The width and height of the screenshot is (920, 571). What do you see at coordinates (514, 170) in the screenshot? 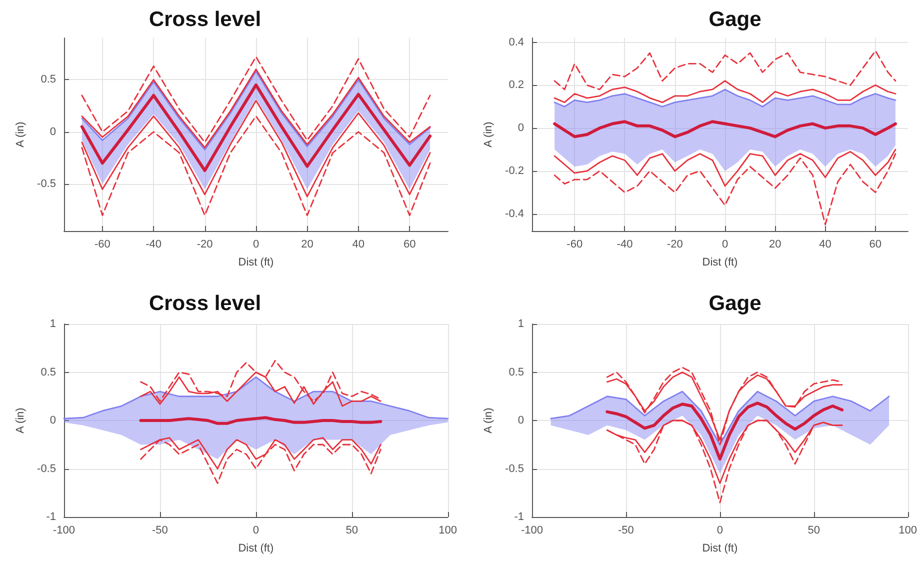
I see `y-tick-label: -0.2` at bounding box center [514, 170].